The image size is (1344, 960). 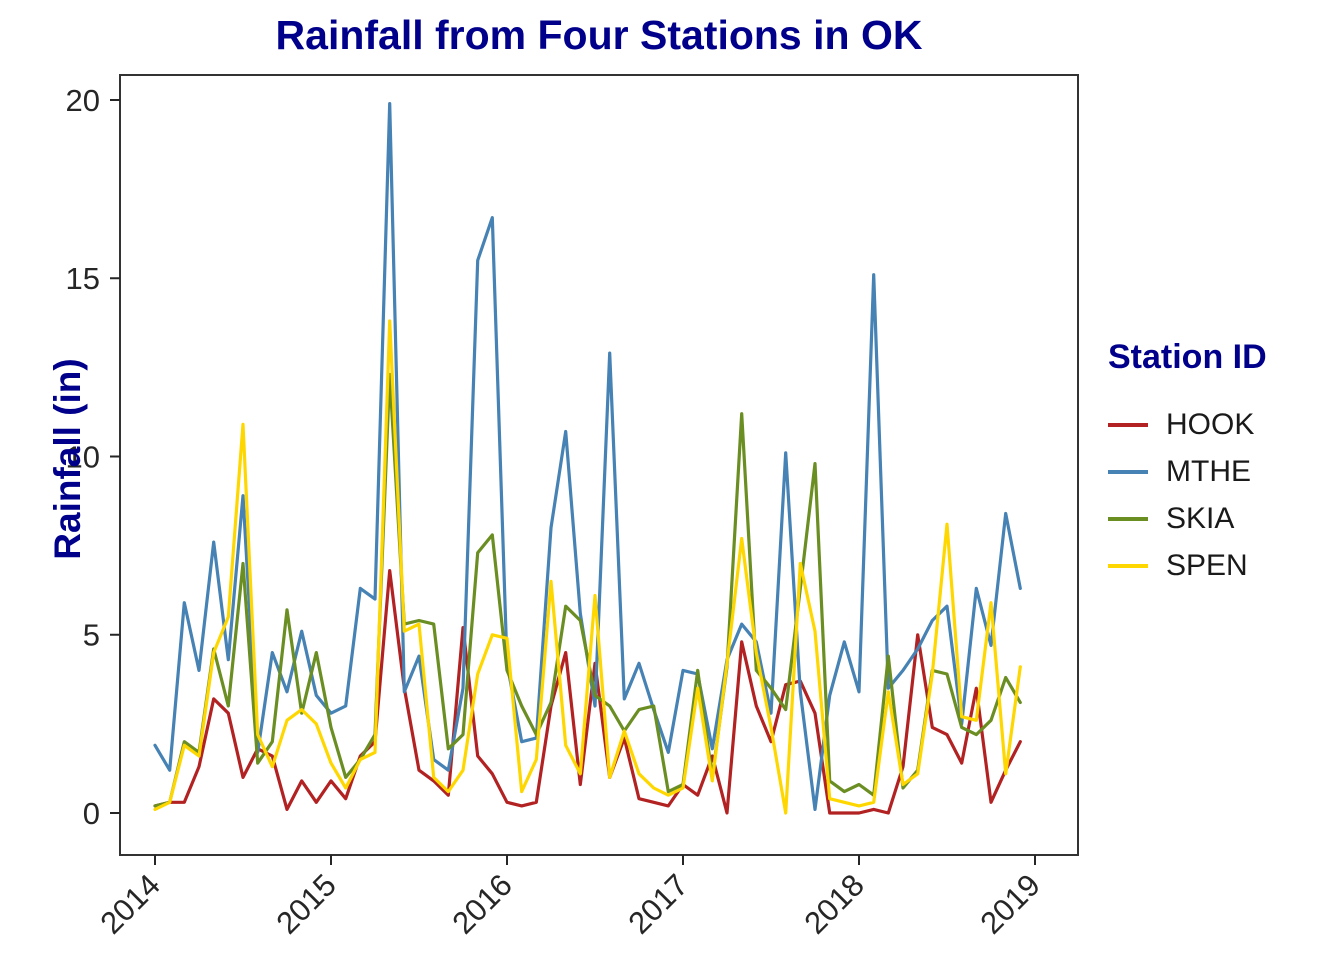 What do you see at coordinates (1187, 357) in the screenshot?
I see `legend-title: Station ID` at bounding box center [1187, 357].